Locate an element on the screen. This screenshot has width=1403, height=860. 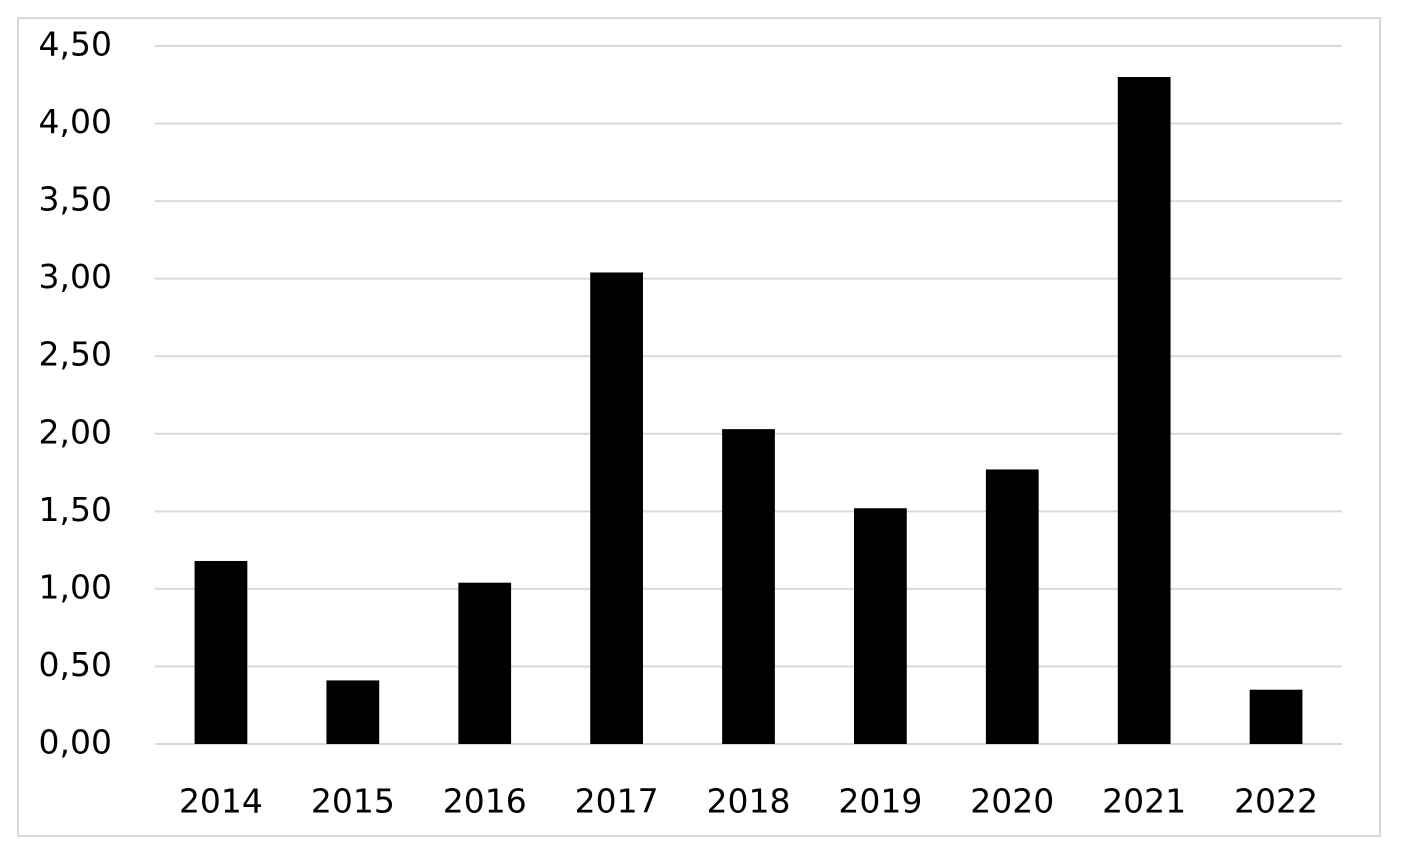
y-tick-label: 3,00 is located at coordinates (75, 276).